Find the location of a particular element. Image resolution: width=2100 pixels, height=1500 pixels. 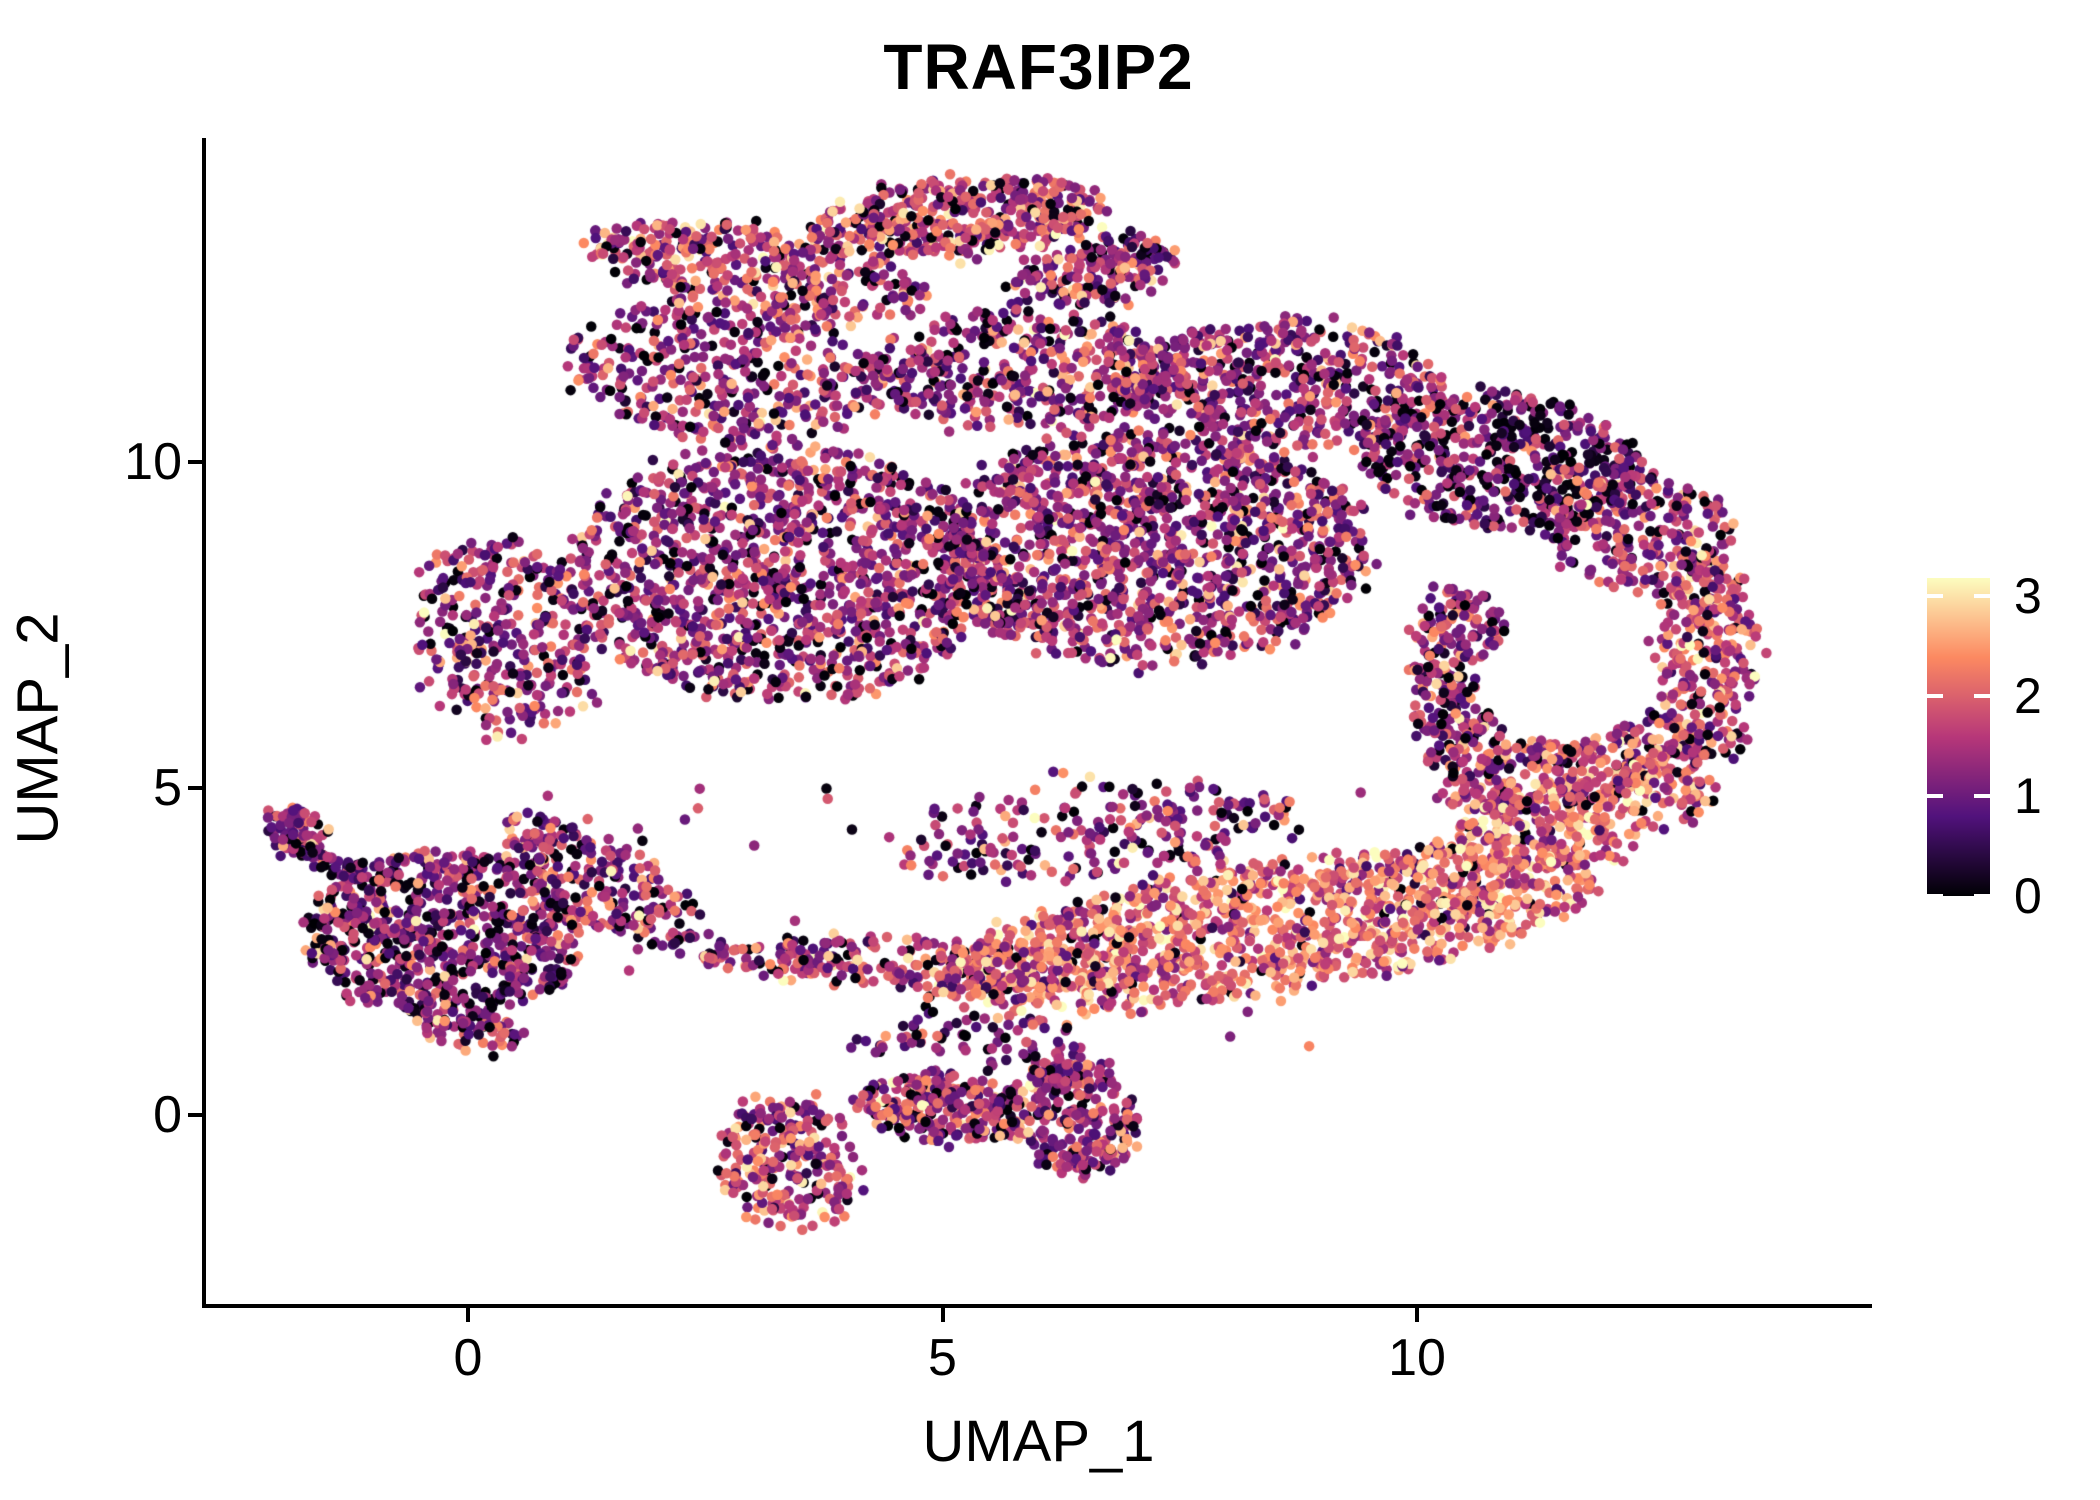

x-tick-label: 10 is located at coordinates (1417, 1358).